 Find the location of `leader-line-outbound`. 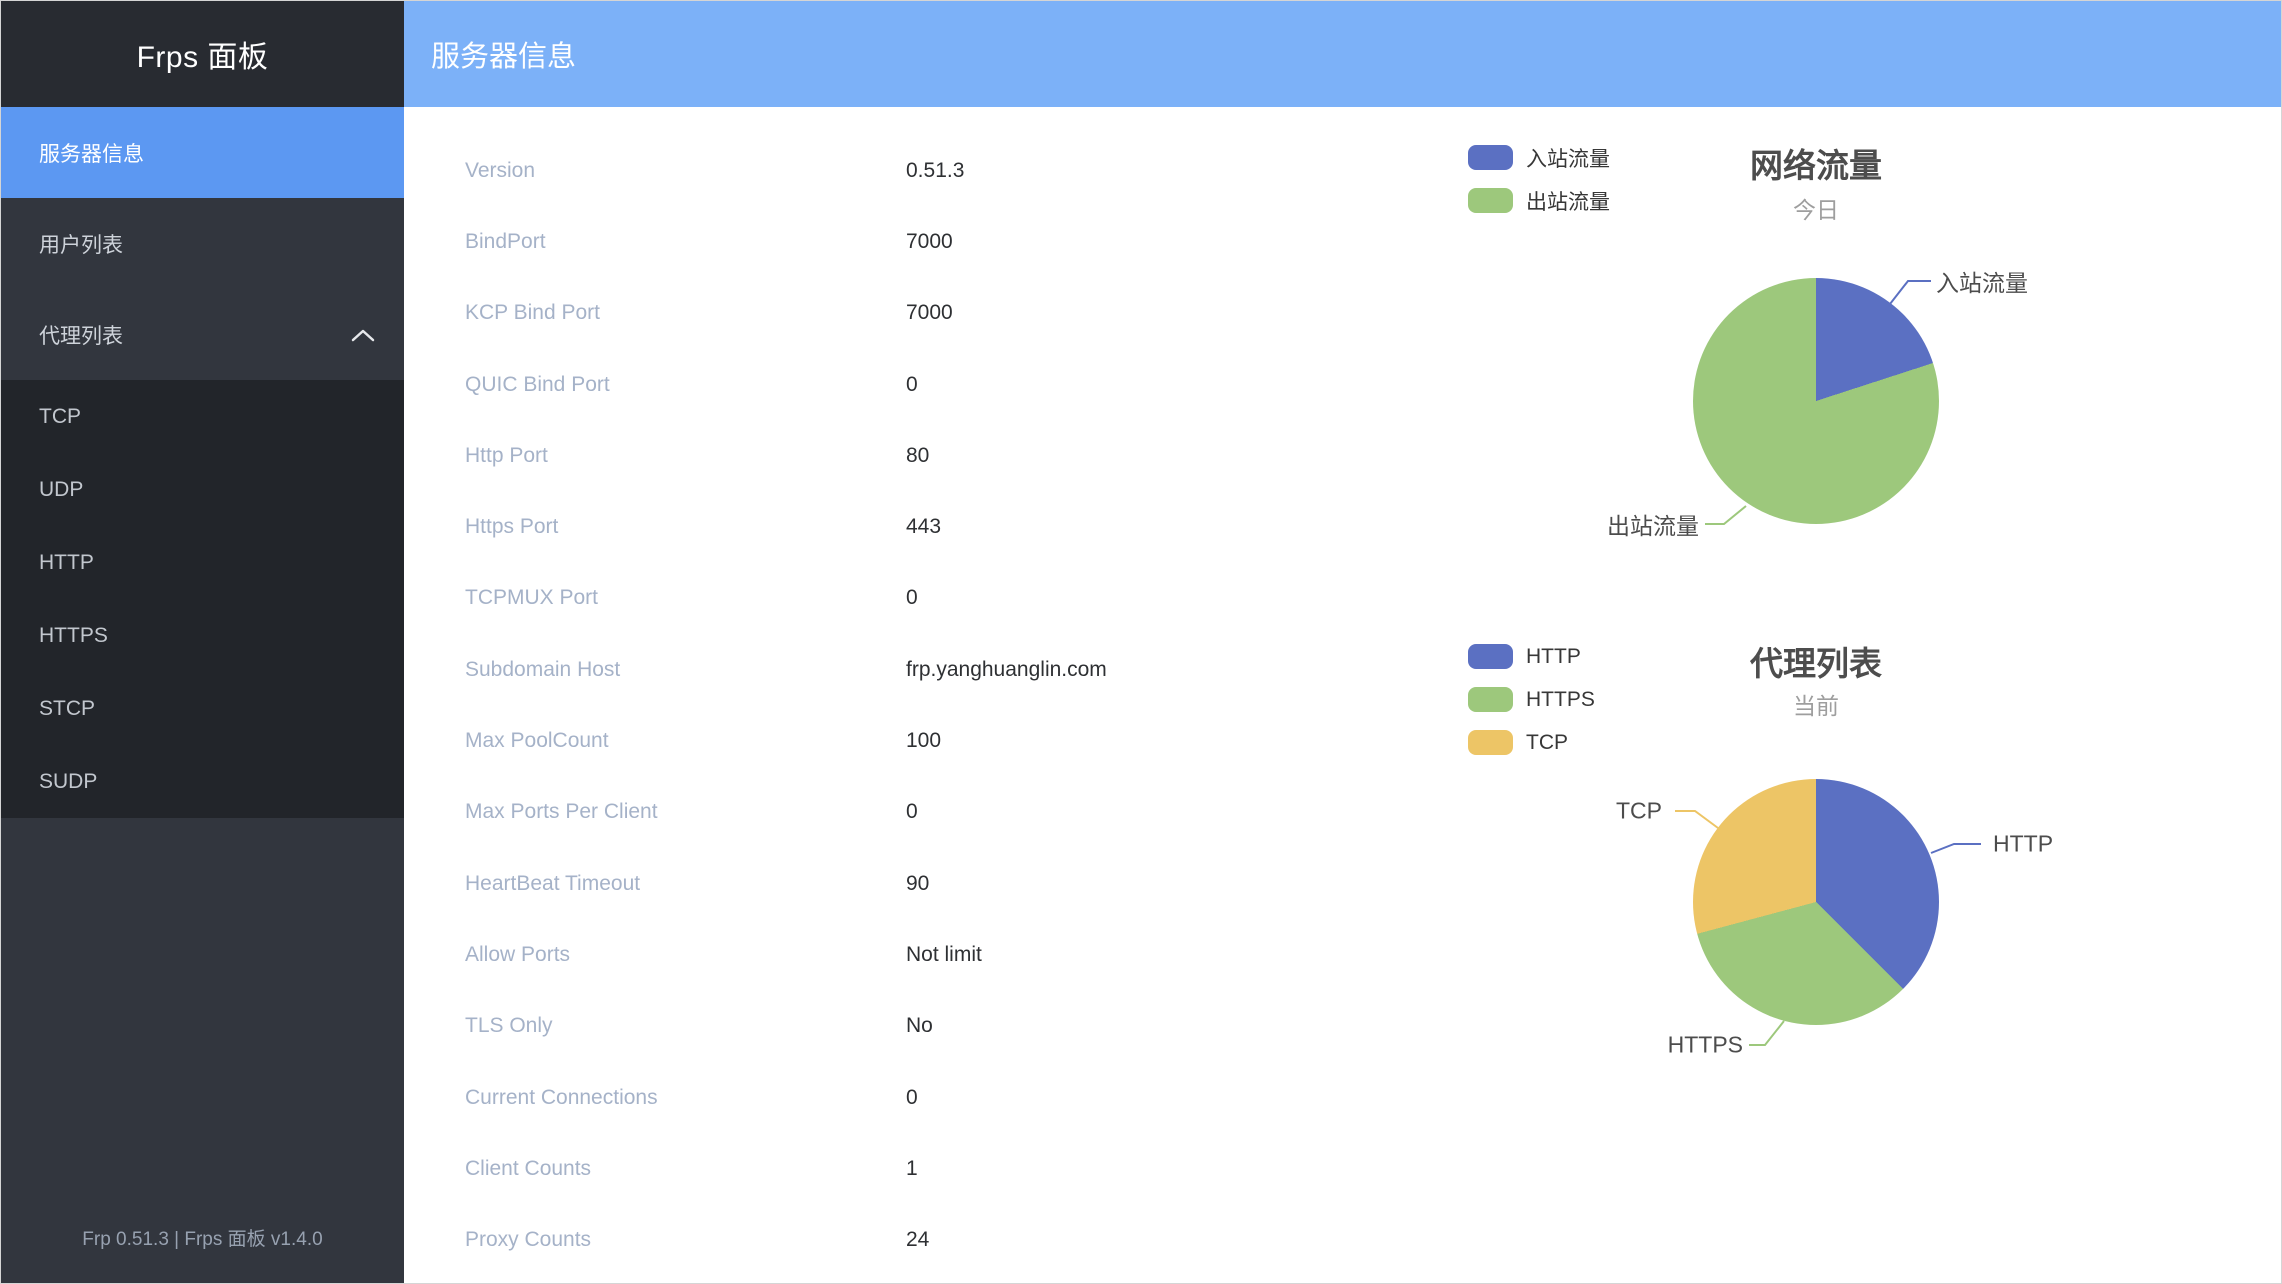

leader-line-outbound is located at coordinates (1726, 515).